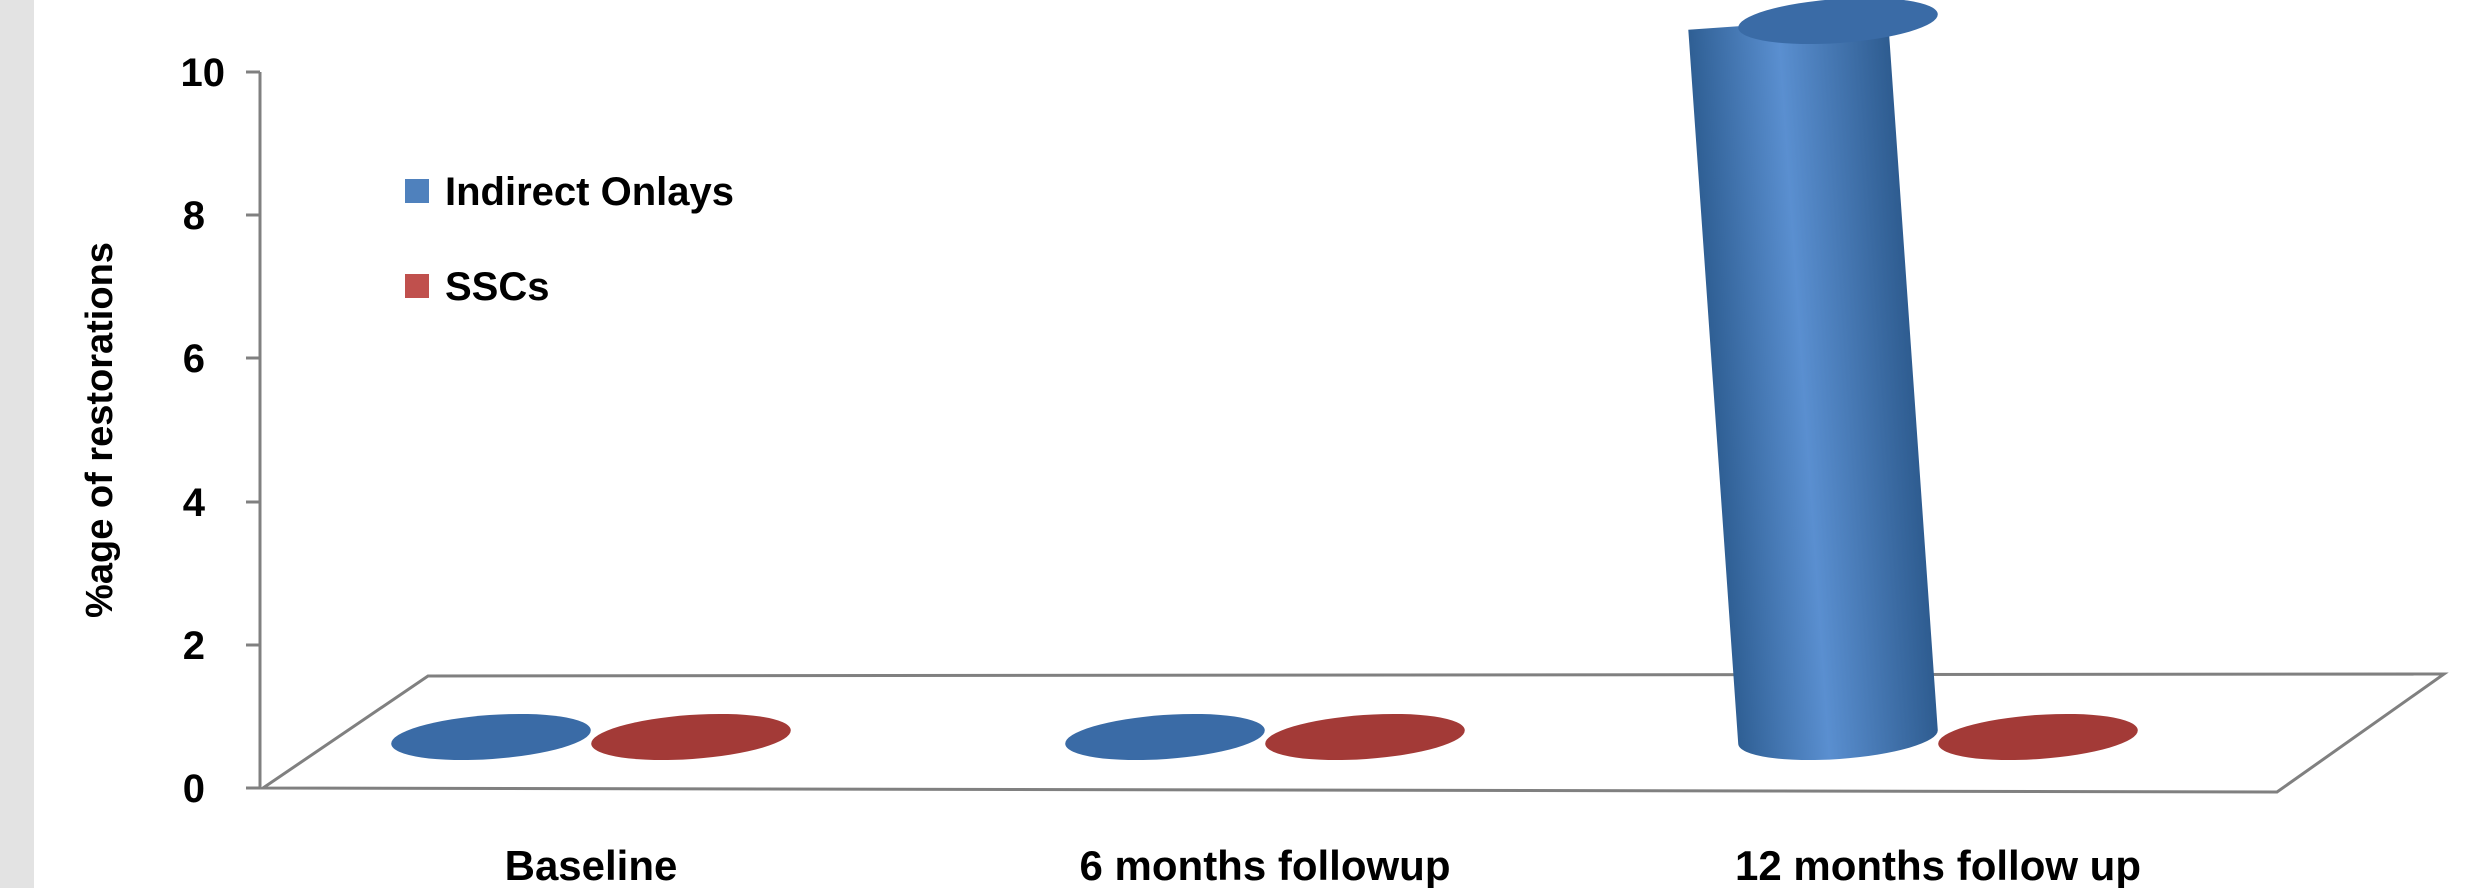  I want to click on left-margin-strip, so click(17, 444).